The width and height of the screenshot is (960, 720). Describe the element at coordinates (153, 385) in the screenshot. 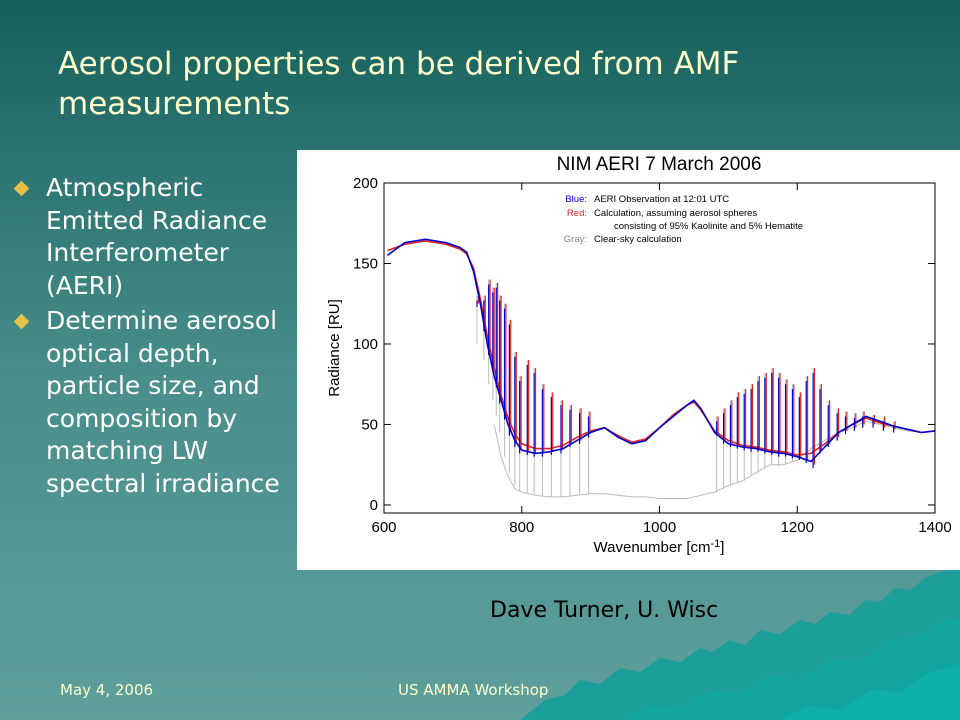

I see `bullet-line: particle size, and` at that location.